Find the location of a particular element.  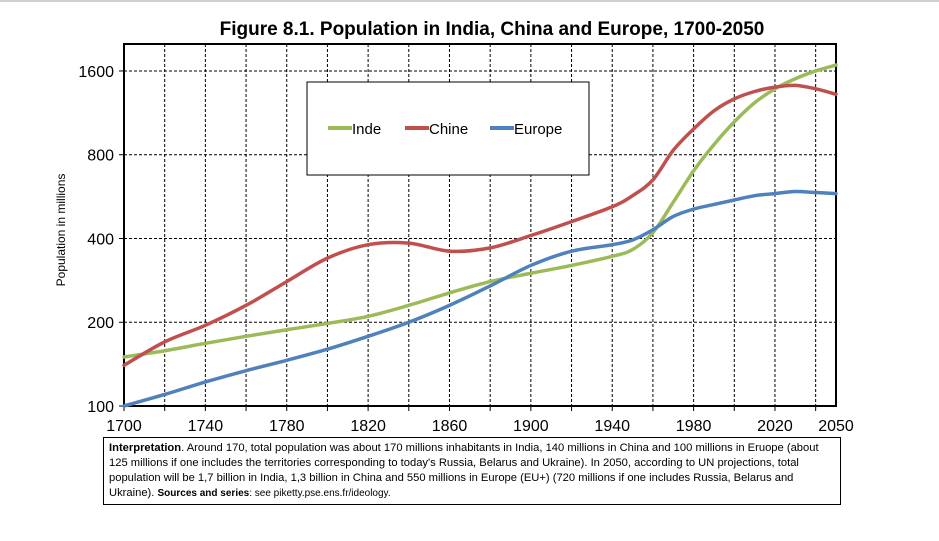

legend-label-europe: Europe is located at coordinates (538, 129).